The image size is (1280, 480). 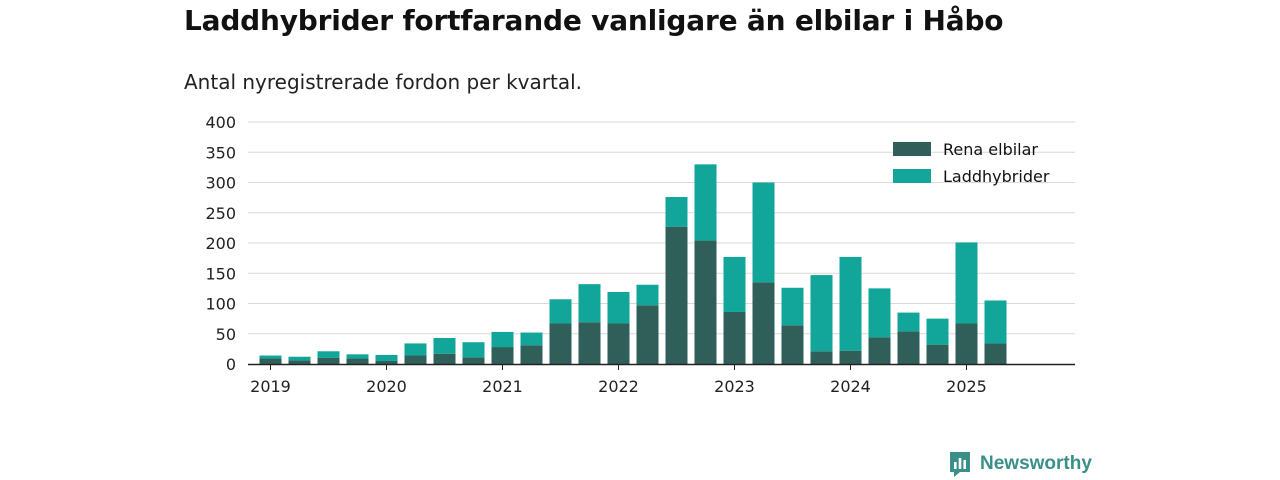 What do you see at coordinates (618, 386) in the screenshot?
I see `x-tick-label: 2022` at bounding box center [618, 386].